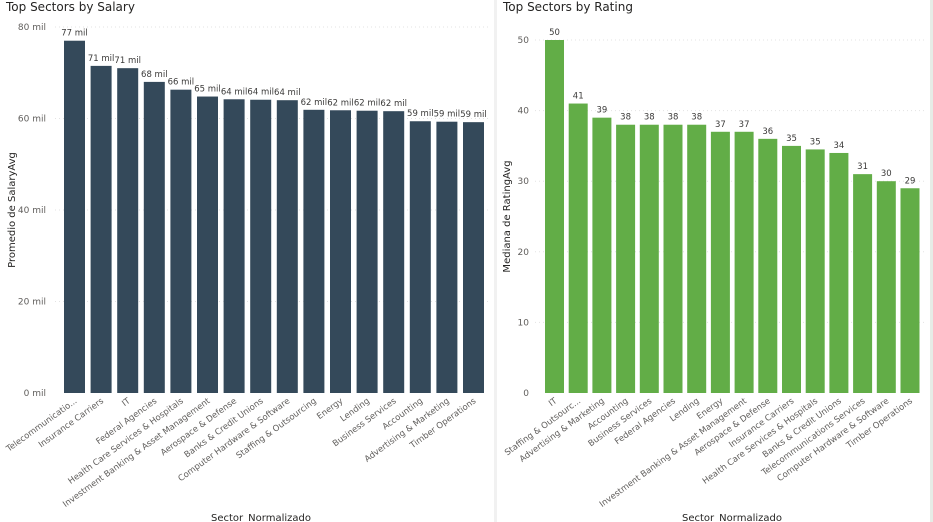 The height and width of the screenshot is (522, 933). I want to click on y-tick-label: 30, so click(524, 182).